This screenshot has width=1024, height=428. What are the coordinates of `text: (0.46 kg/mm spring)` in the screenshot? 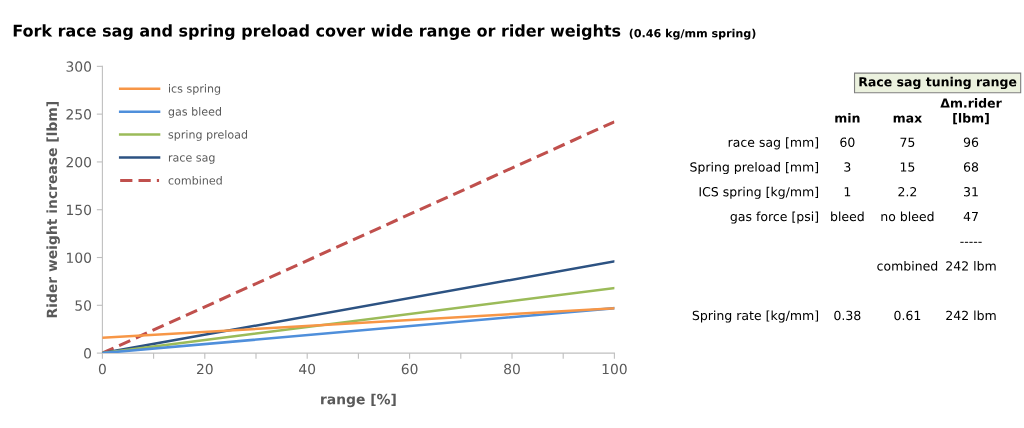 It's located at (692, 34).